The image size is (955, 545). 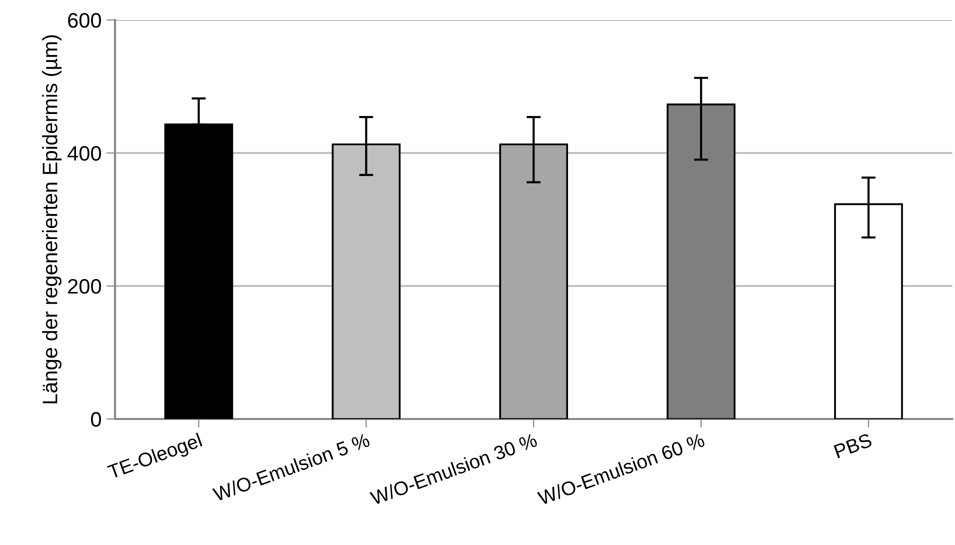 What do you see at coordinates (84, 153) in the screenshot?
I see `y-tick-label: 400` at bounding box center [84, 153].